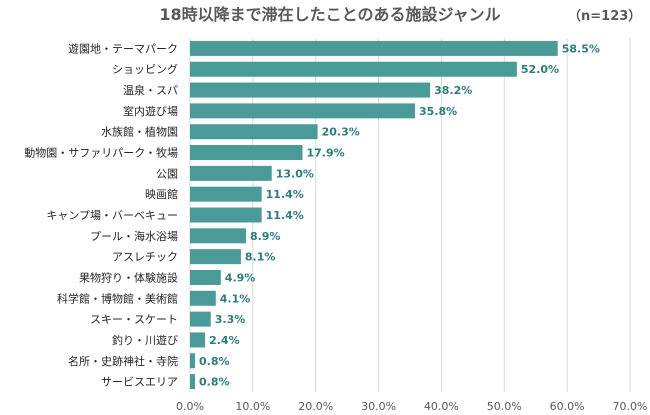  Describe the element at coordinates (134, 319) in the screenshot. I see `category-label: スキー・スケート` at that location.